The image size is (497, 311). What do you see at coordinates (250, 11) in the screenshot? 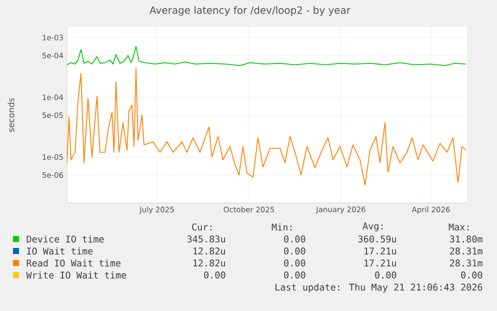
I see `chart-title: Average latency for /dev/loop2 - by year` at bounding box center [250, 11].